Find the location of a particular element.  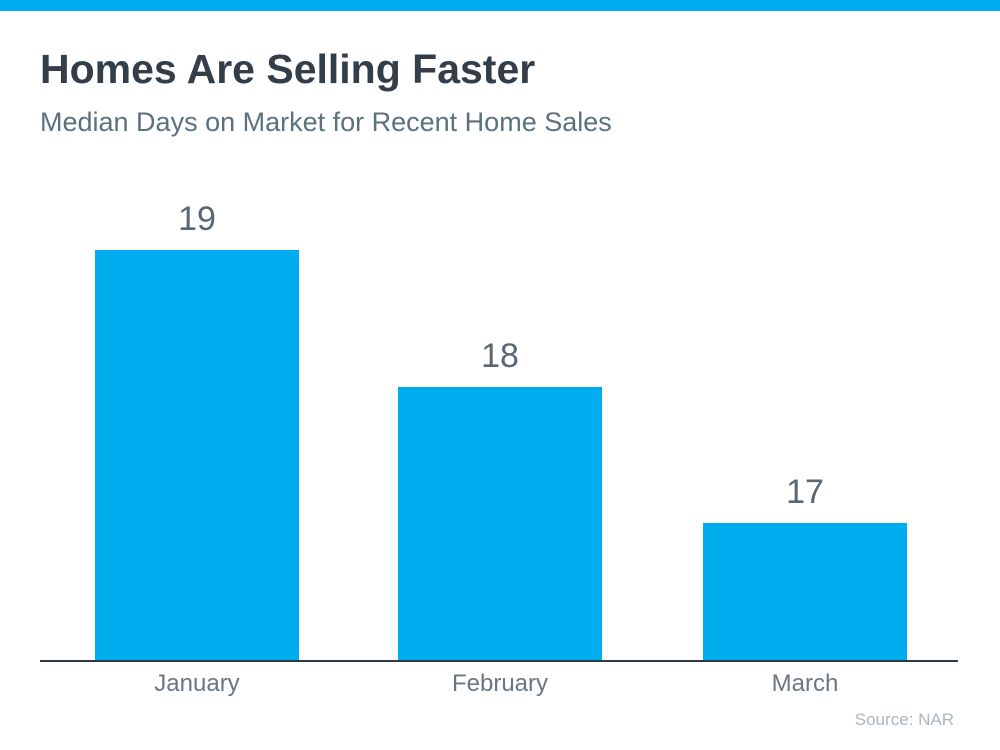

bar-group-march: 17 is located at coordinates (805, 567).